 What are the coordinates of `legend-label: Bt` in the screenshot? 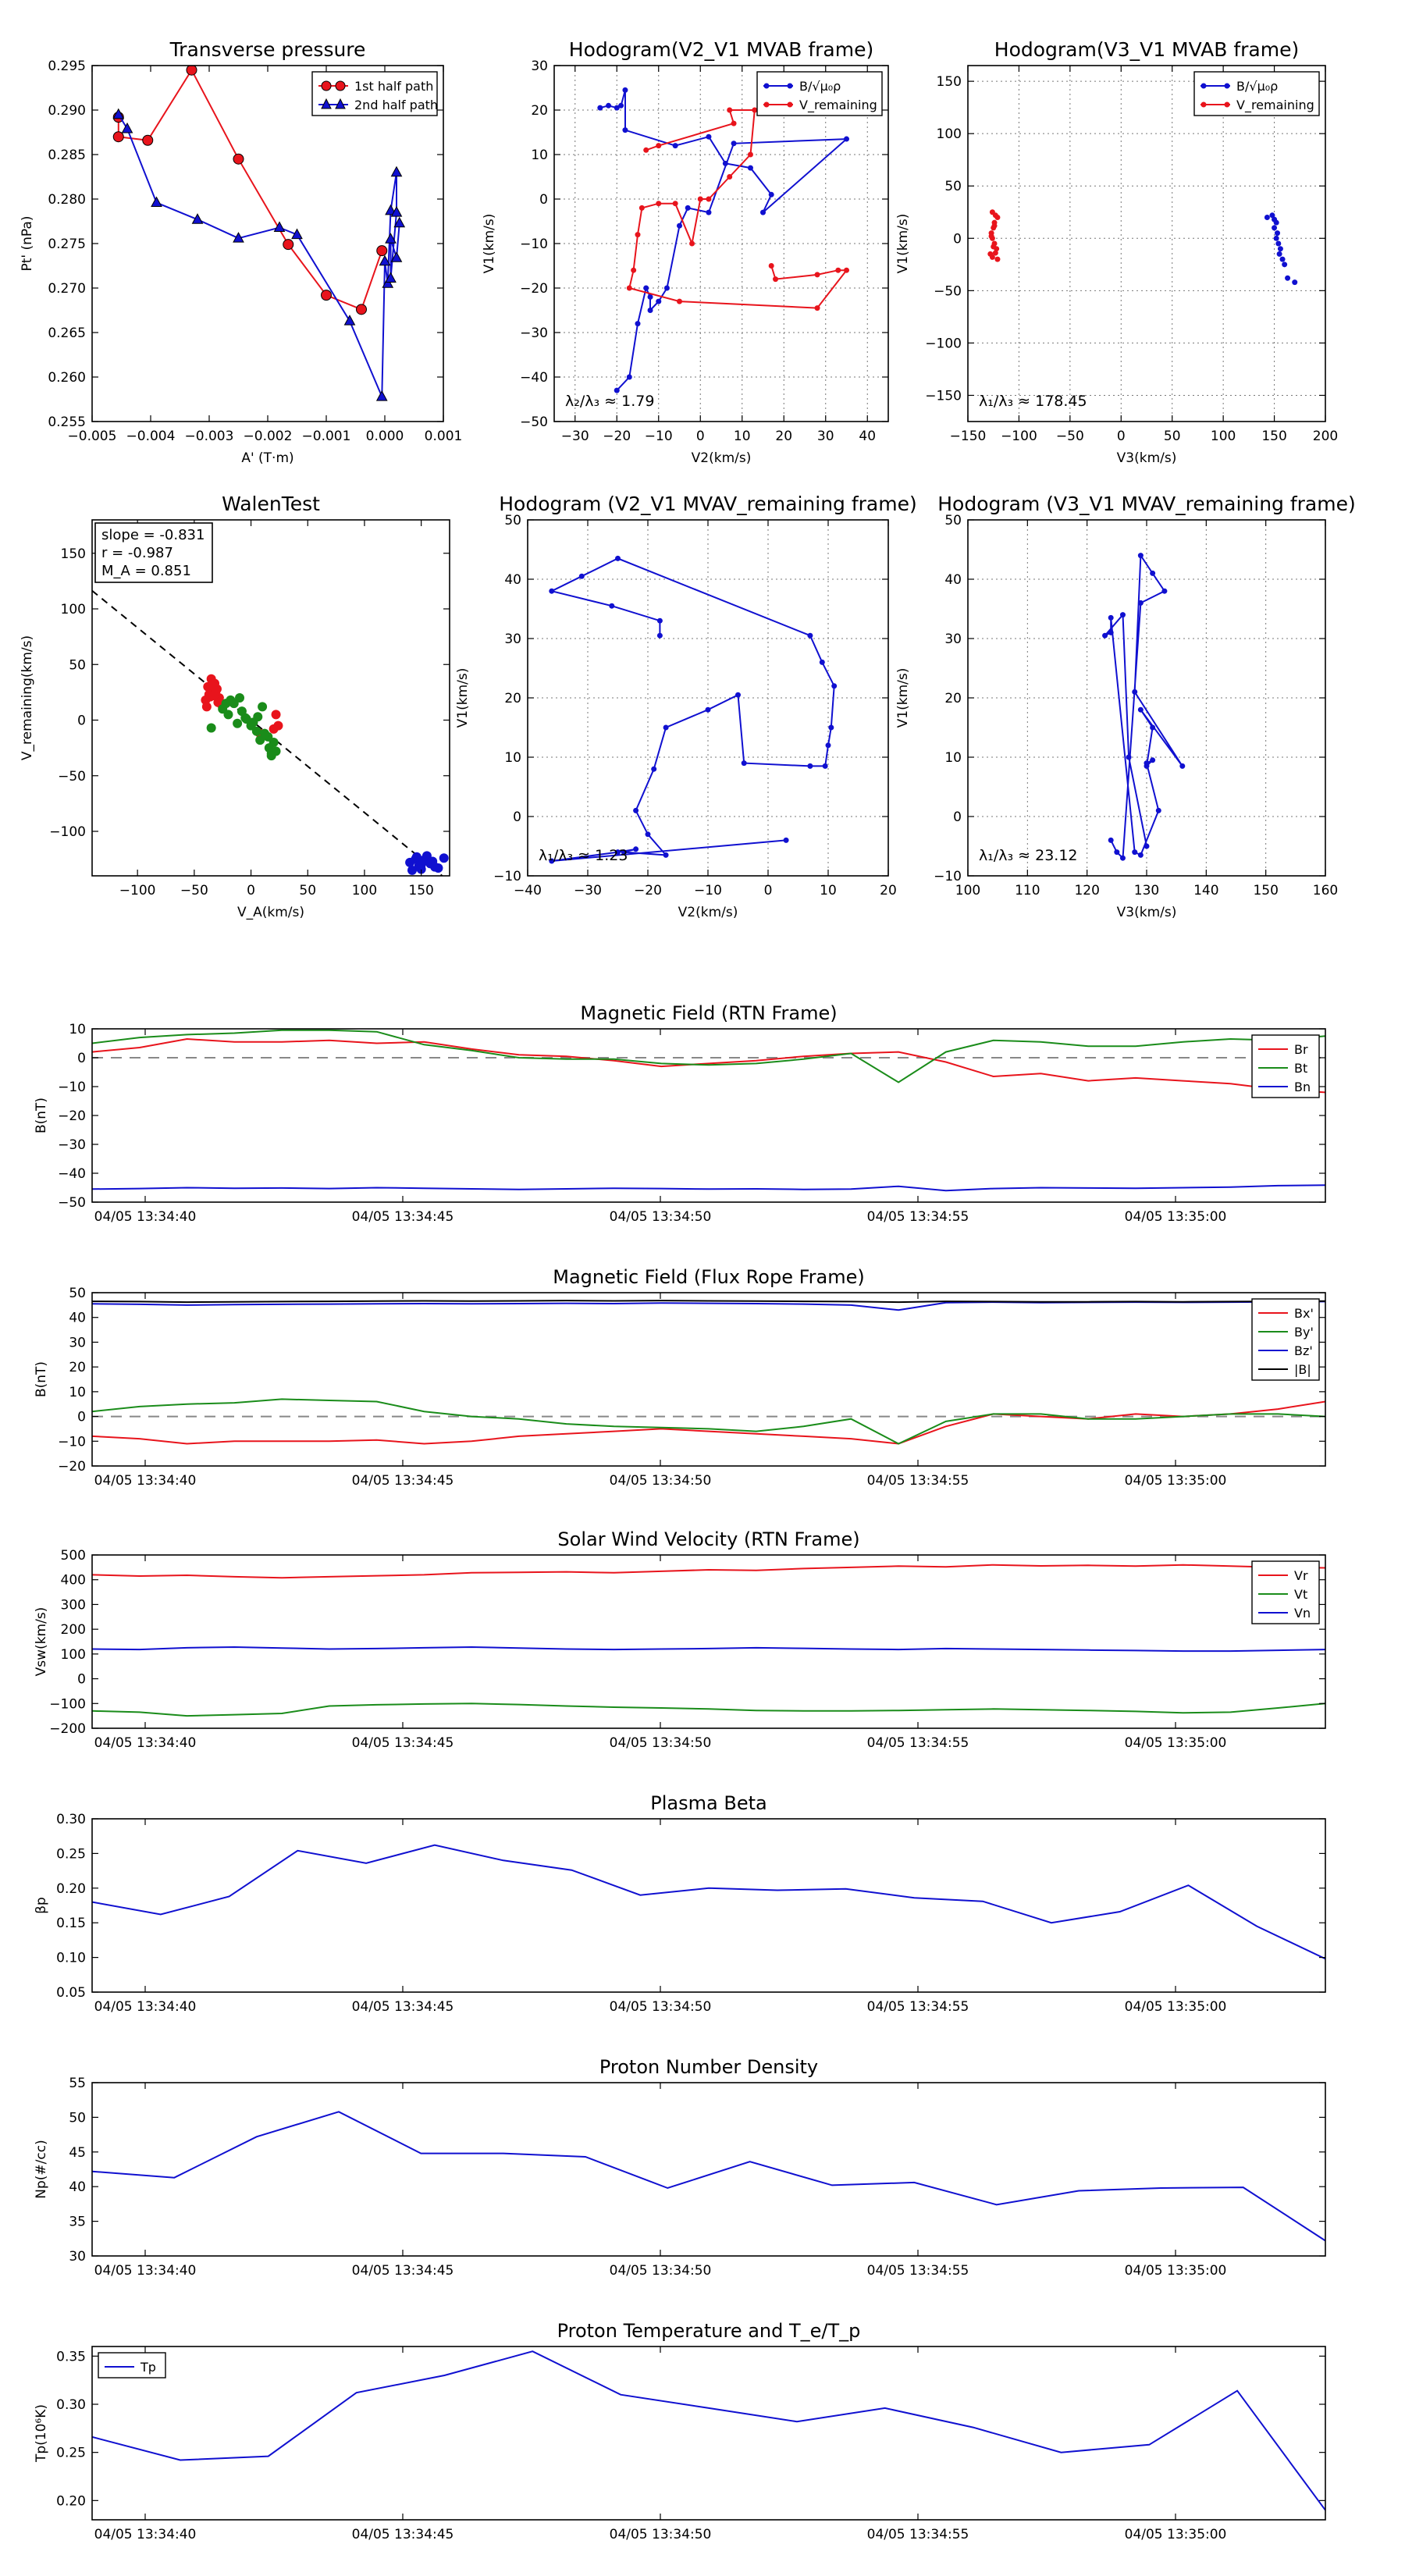 It's located at (1300, 1068).